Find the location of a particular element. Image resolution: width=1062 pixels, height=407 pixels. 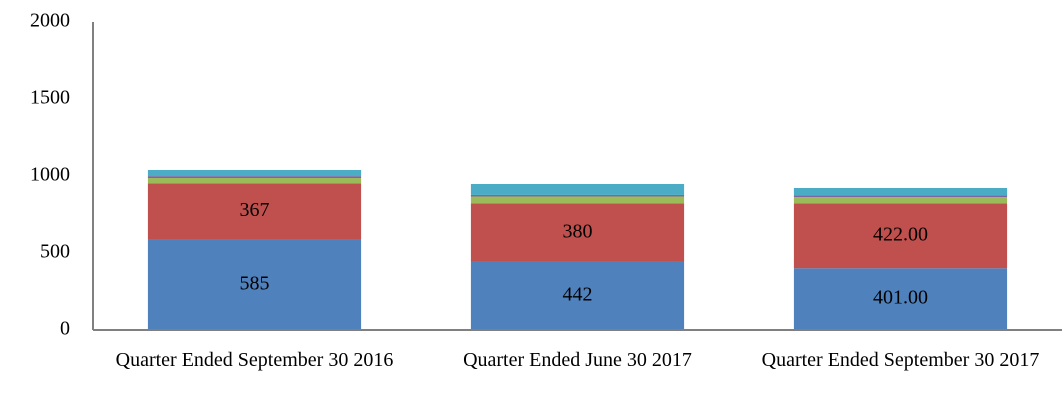

data-label: 380 is located at coordinates (578, 231).